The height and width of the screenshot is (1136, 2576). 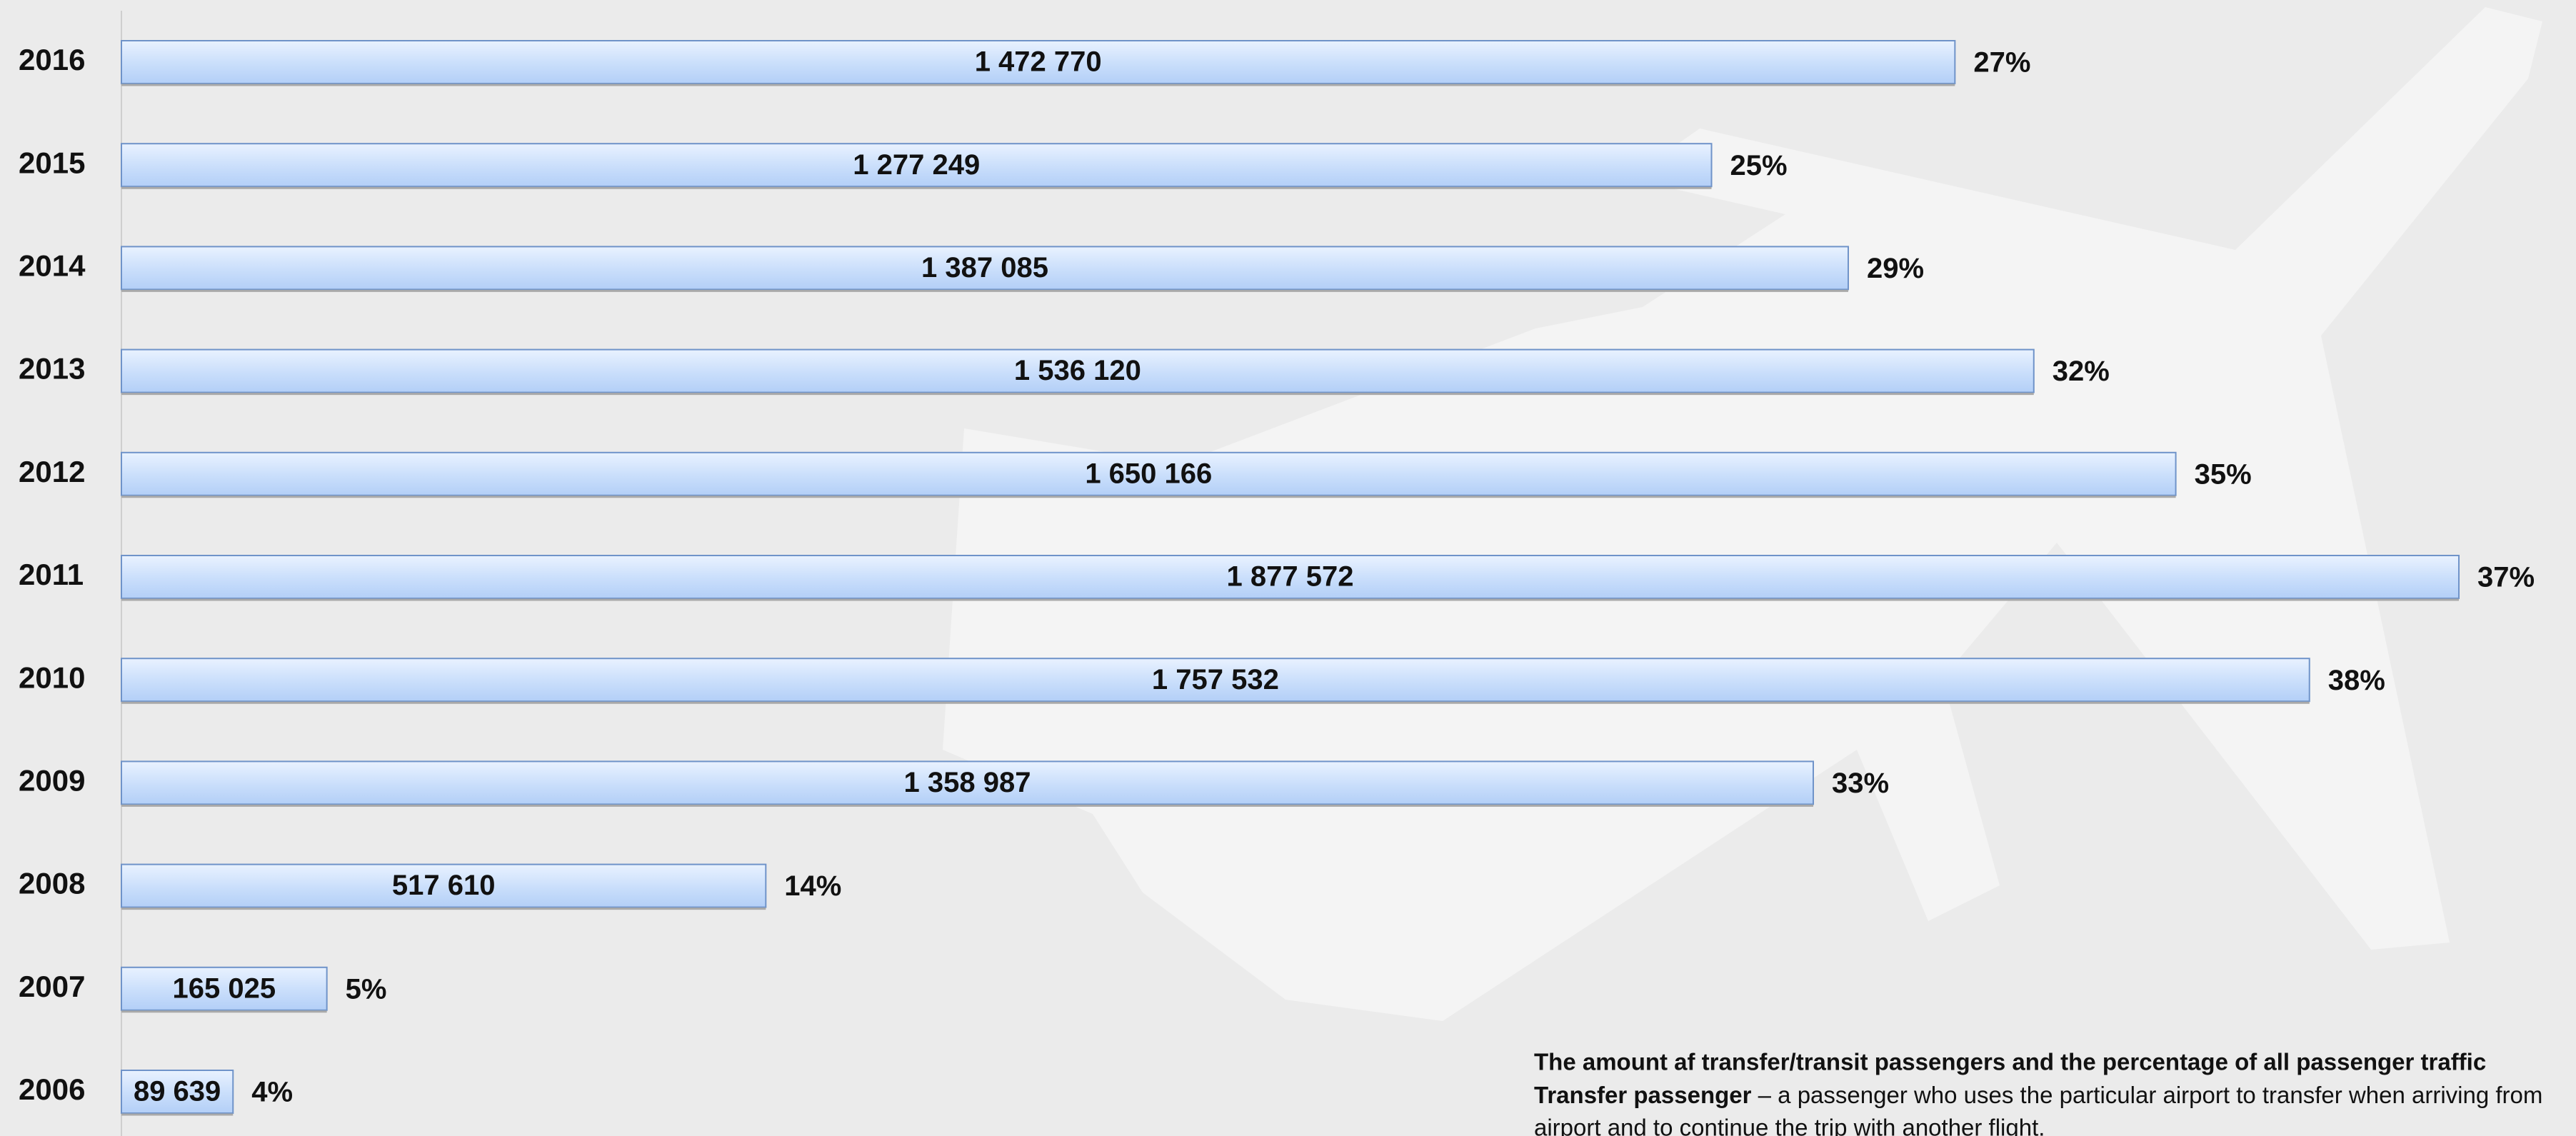 What do you see at coordinates (272, 1092) in the screenshot?
I see `percent-label: 4%` at bounding box center [272, 1092].